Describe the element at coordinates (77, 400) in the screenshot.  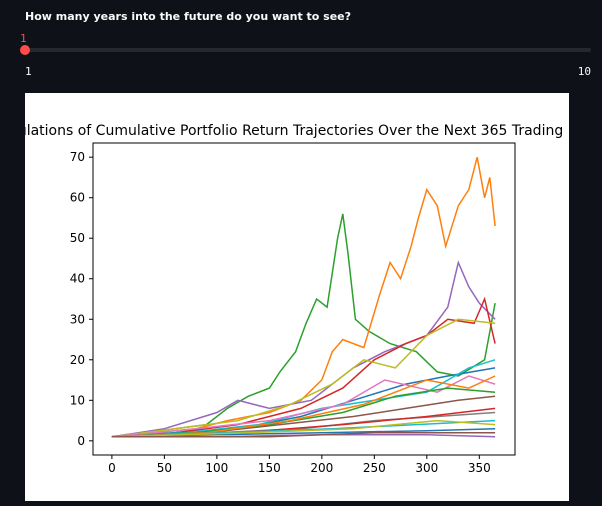
I see `y-tick-label: 10` at that location.